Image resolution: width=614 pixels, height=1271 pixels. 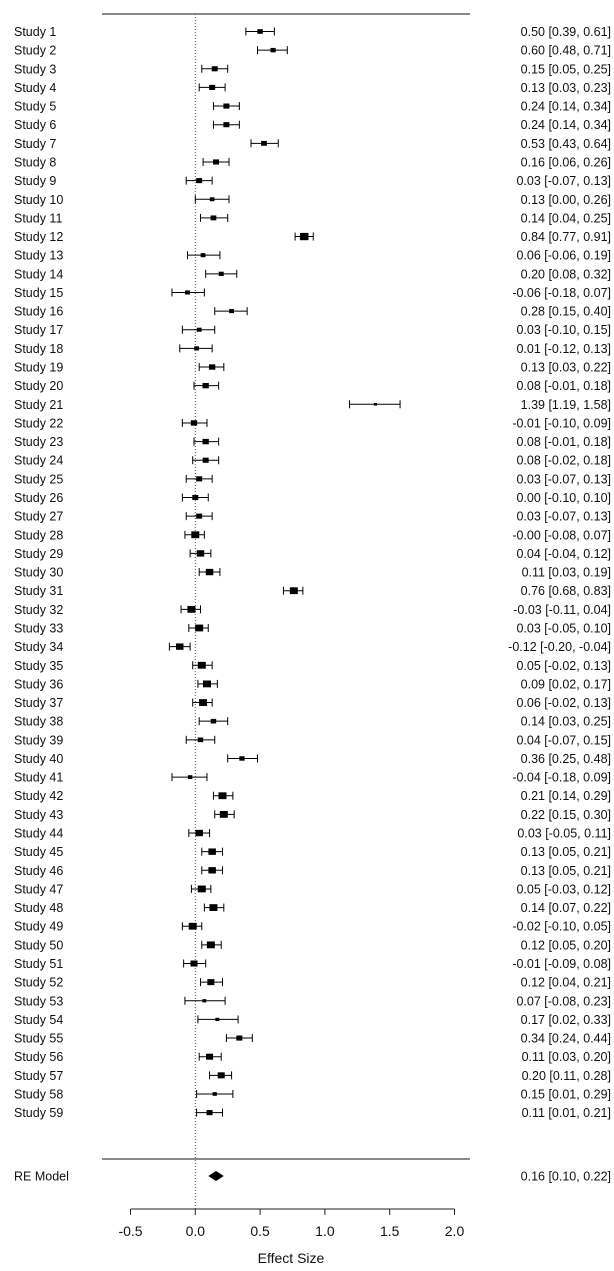 What do you see at coordinates (566, 1039) in the screenshot?
I see `ci-text: 0.34 [0.24, 0.44]` at bounding box center [566, 1039].